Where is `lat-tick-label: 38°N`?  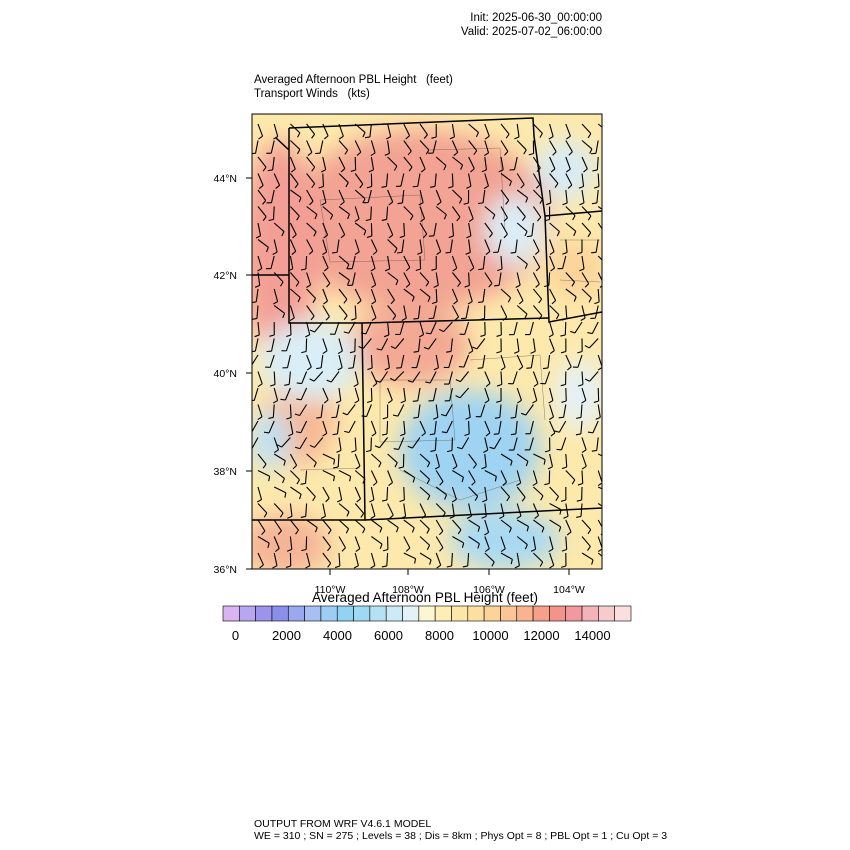 lat-tick-label: 38°N is located at coordinates (225, 472).